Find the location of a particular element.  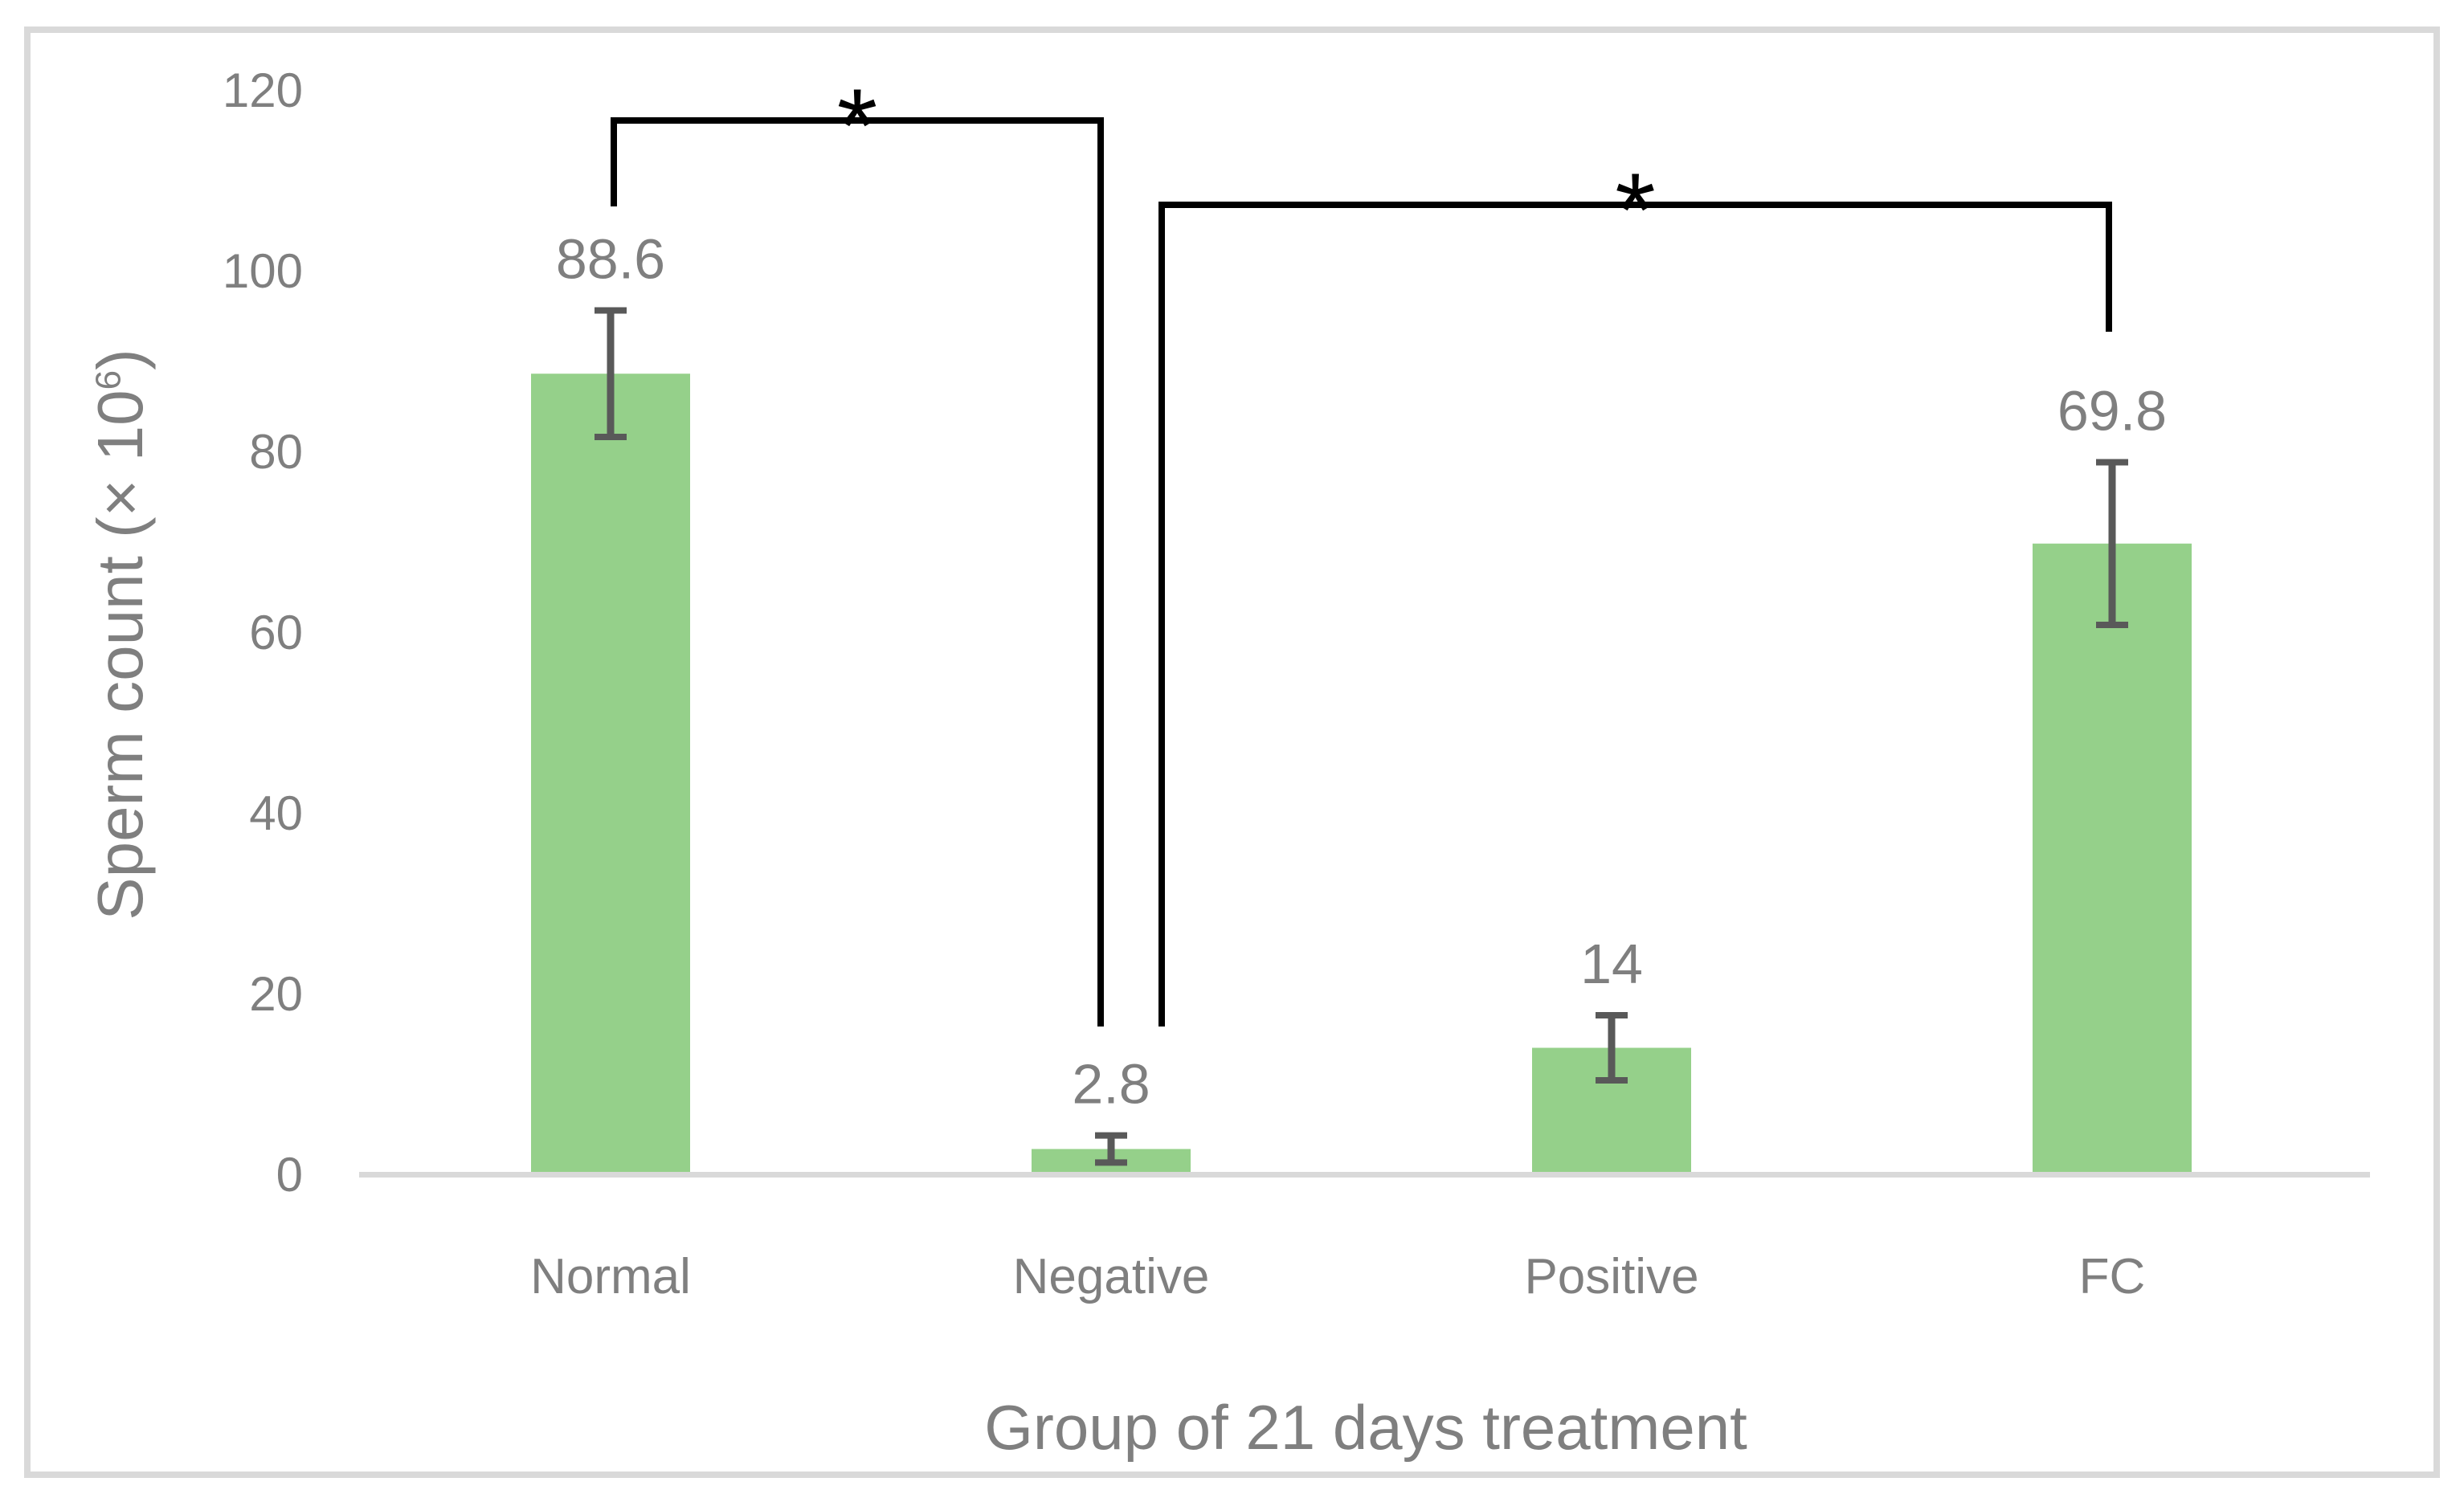

x-axis-line is located at coordinates (1365, 1175).